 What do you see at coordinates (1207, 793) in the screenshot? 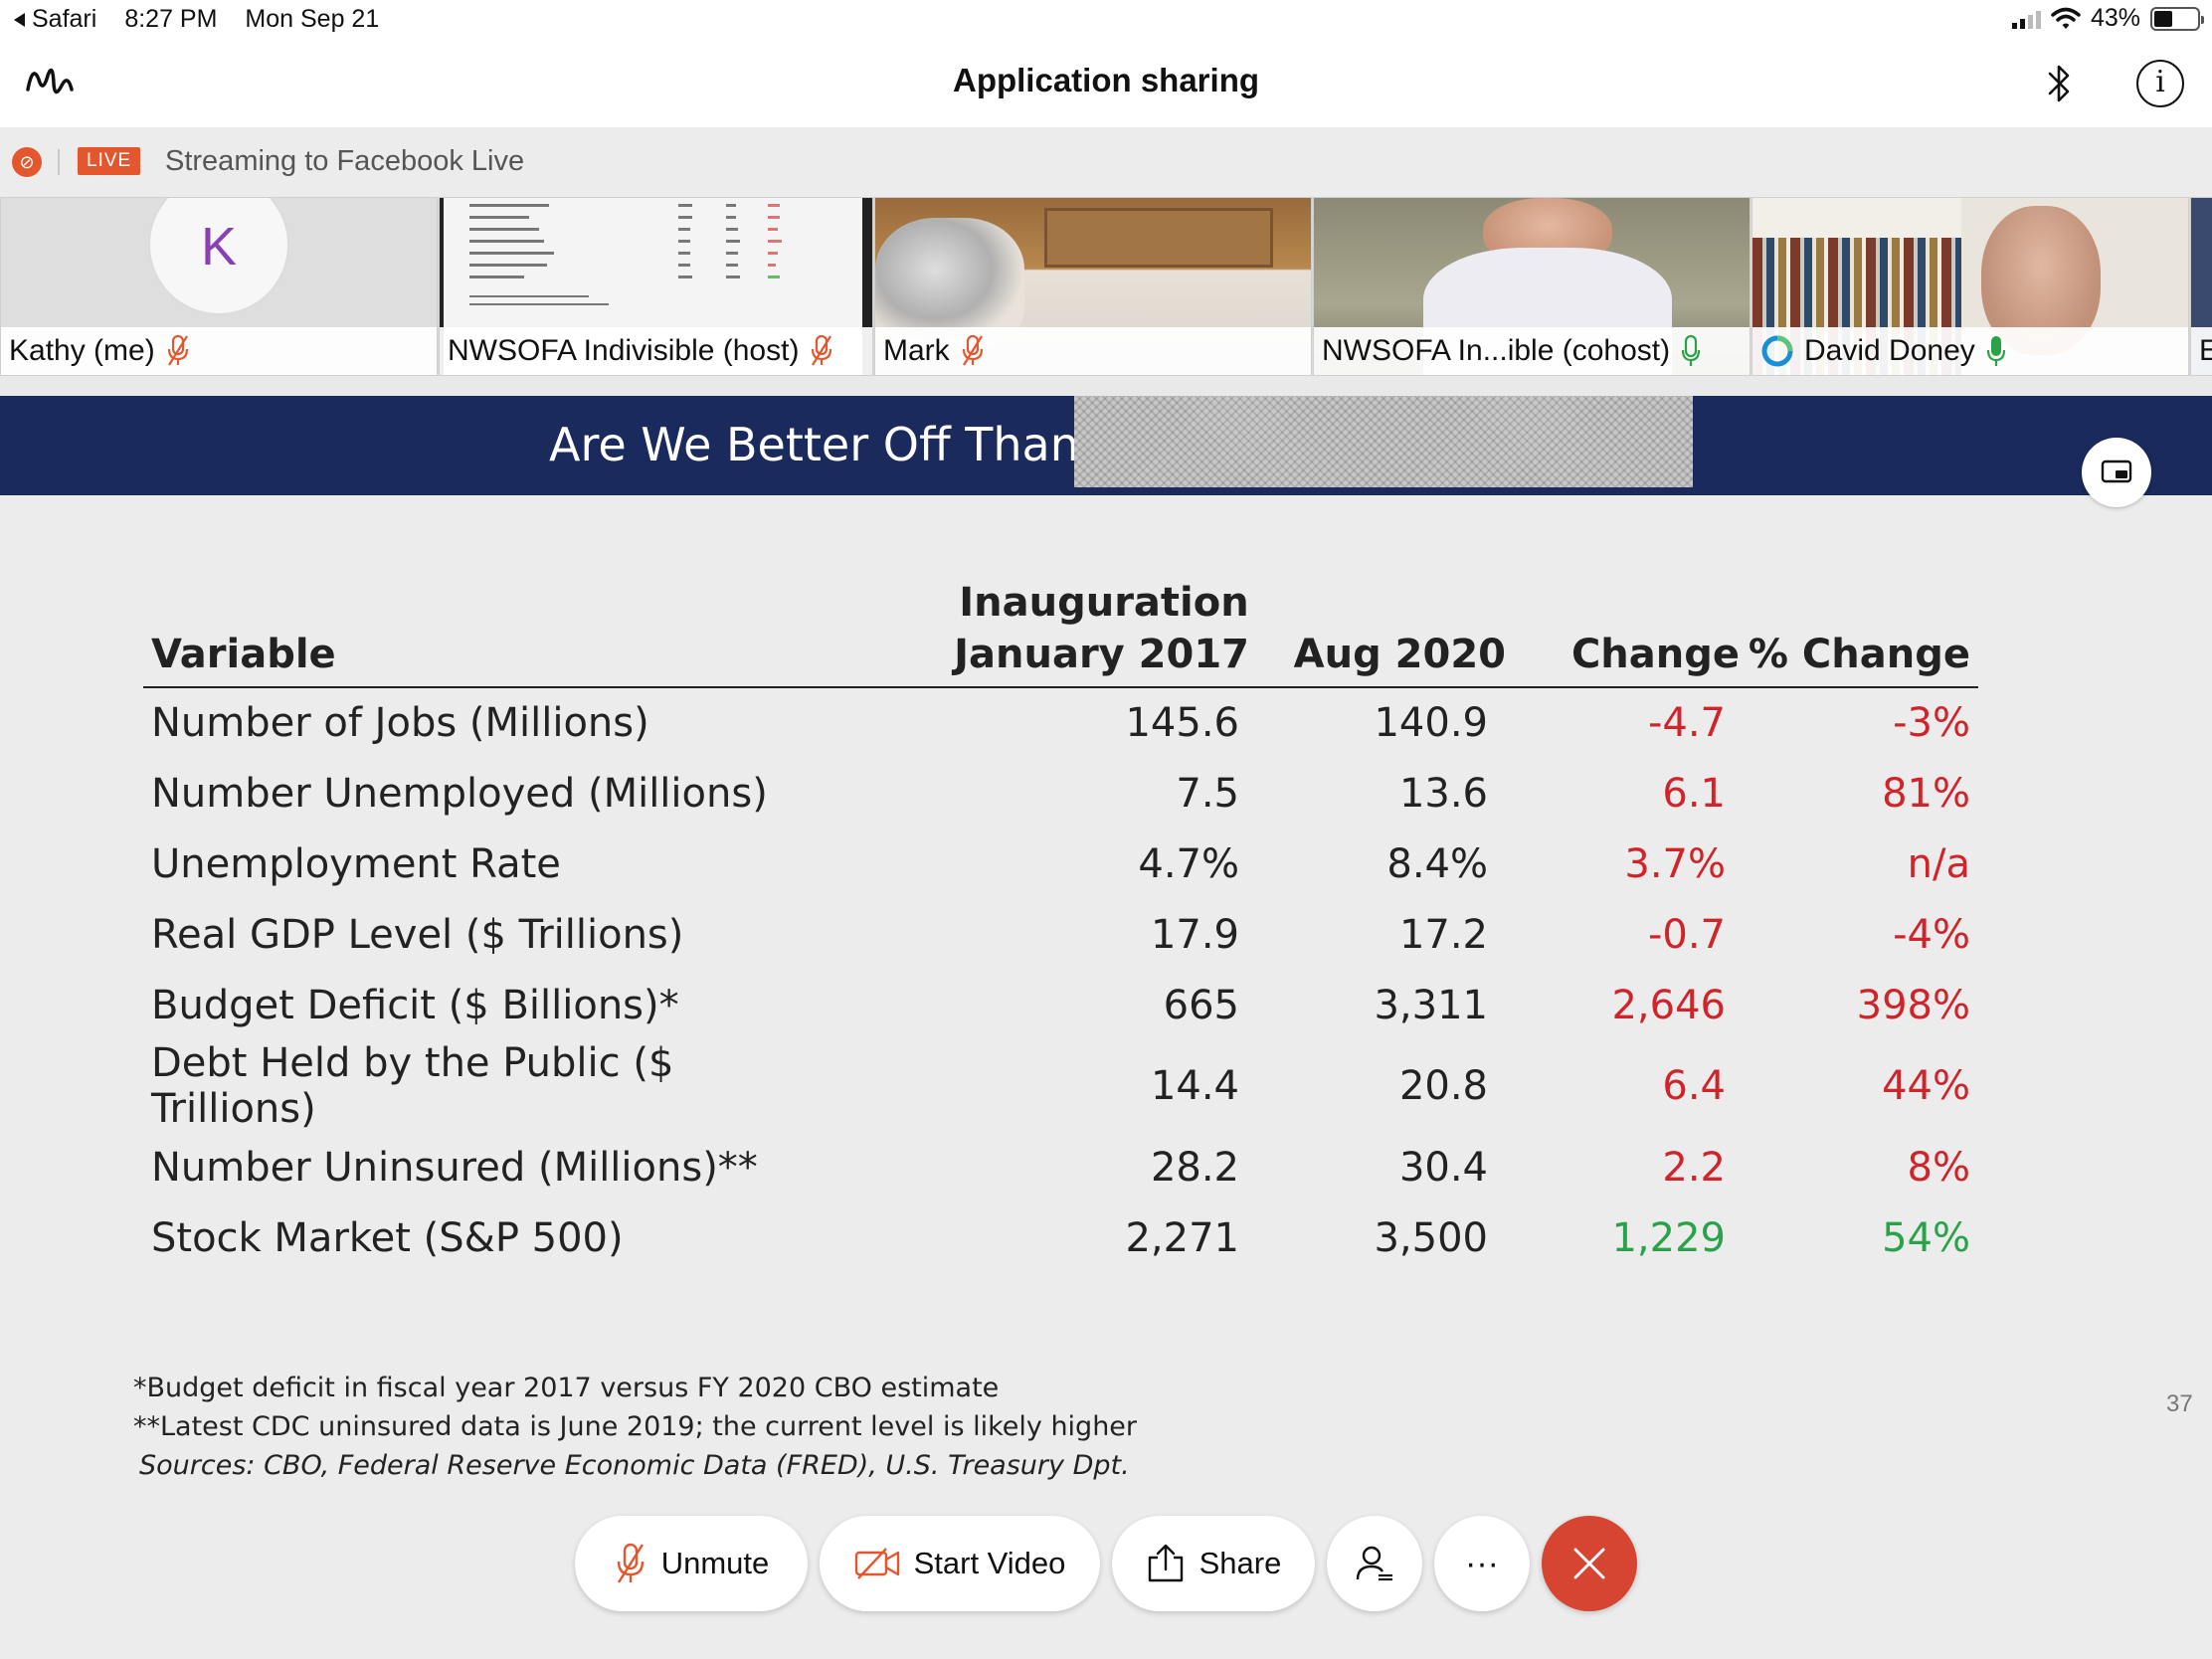
I see `row-inauguration-value: 7.5` at bounding box center [1207, 793].